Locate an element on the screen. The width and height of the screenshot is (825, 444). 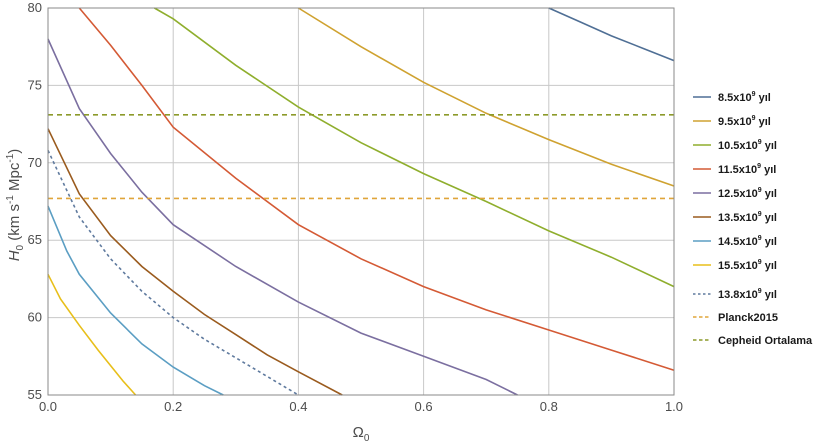
legend-label: 13.5x109 yıl is located at coordinates (747, 217).